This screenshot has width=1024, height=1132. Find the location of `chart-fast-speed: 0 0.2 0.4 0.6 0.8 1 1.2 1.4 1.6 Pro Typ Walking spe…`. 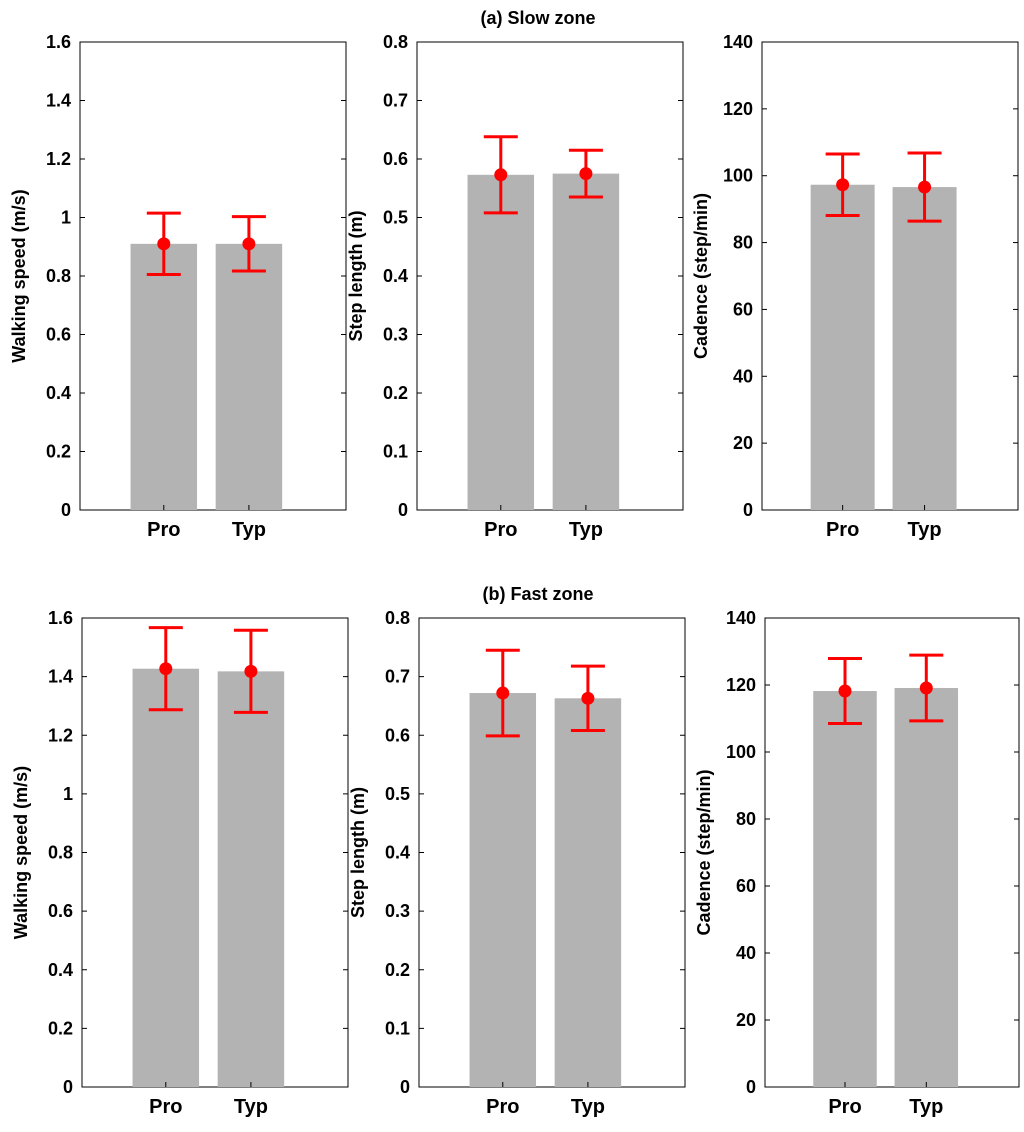

chart-fast-speed: 0 0.2 0.4 0.6 0.8 1 1.2 1.4 1.6 Pro Typ Walking spe… is located at coordinates (180, 863).